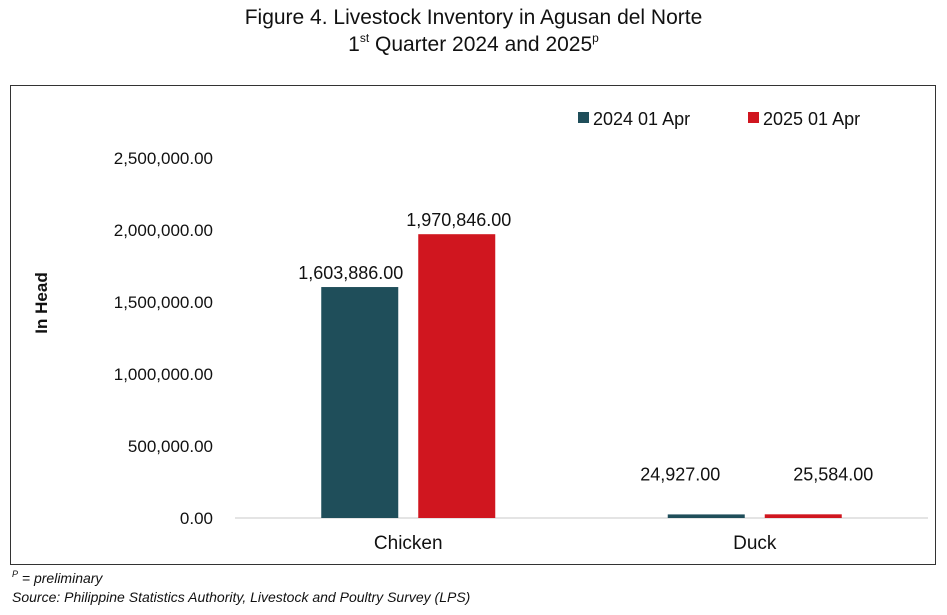 The width and height of the screenshot is (947, 615). Describe the element at coordinates (457, 376) in the screenshot. I see `bar-chicken-2025` at that location.